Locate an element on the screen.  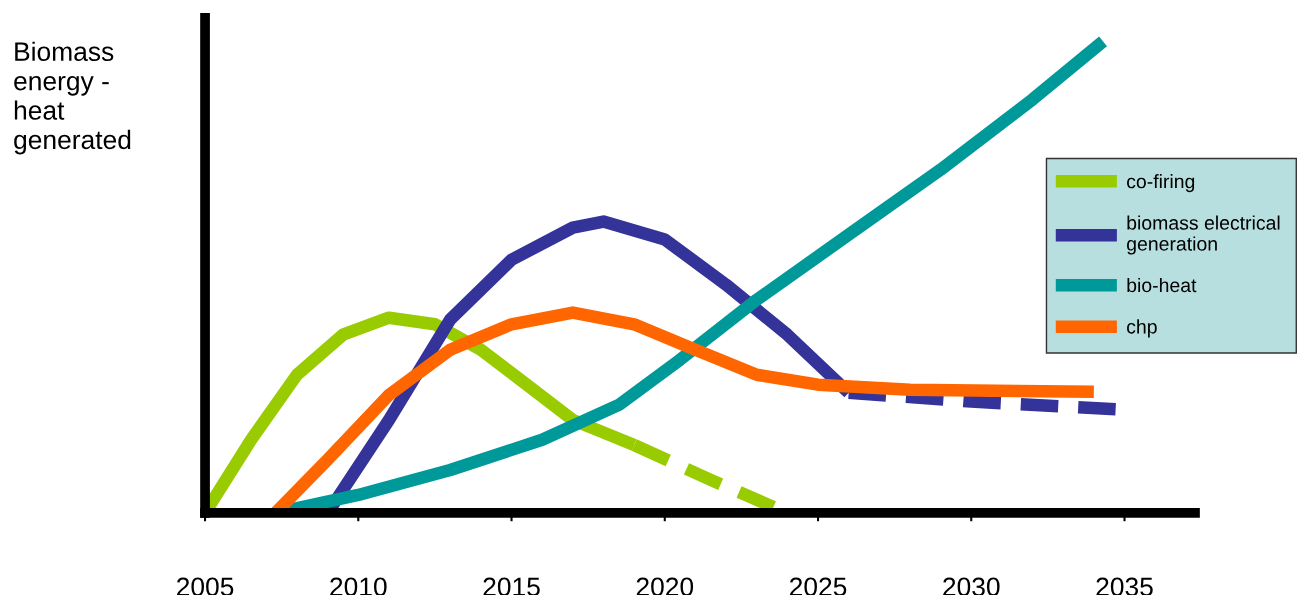
legend-label: chp is located at coordinates (1142, 328).